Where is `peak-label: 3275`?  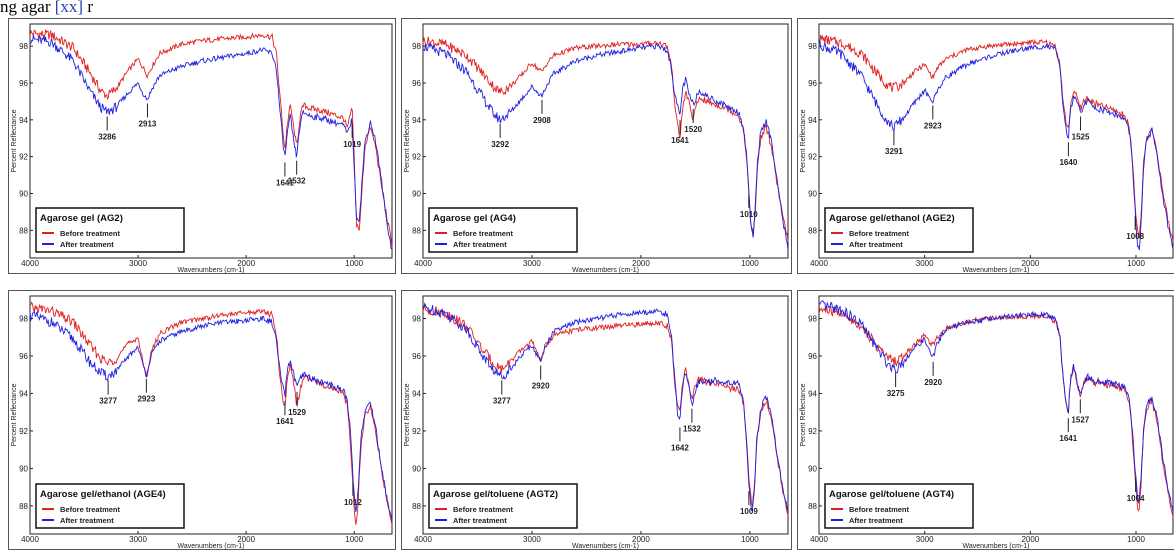
peak-label: 3275 is located at coordinates (896, 393).